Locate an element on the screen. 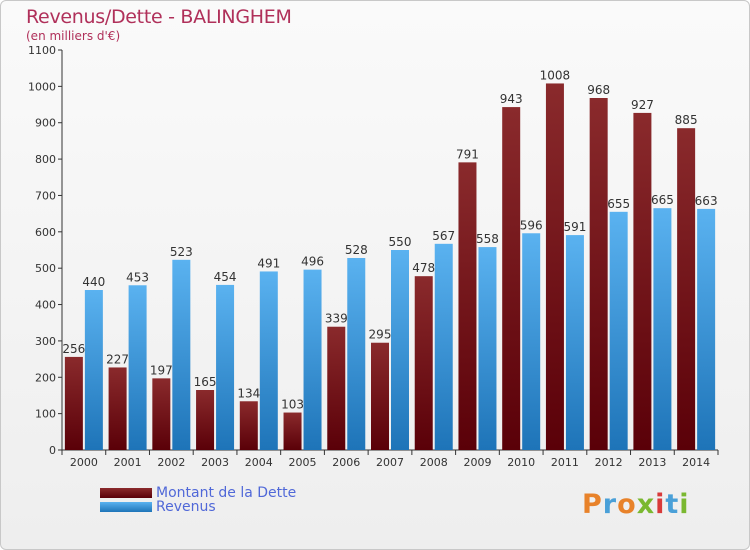 The image size is (750, 550). x-tick-label: 2007 is located at coordinates (390, 462).